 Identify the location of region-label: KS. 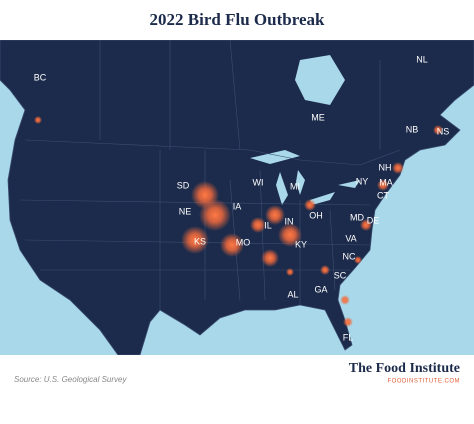
(200, 241).